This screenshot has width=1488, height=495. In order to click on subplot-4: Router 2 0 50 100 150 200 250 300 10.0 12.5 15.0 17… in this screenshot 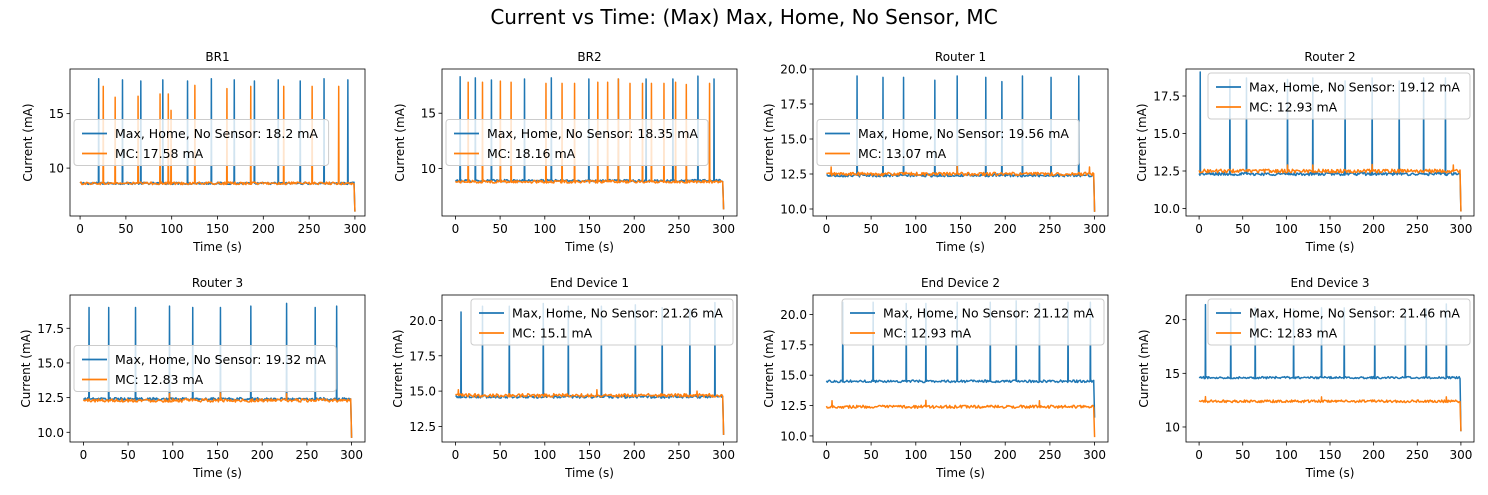, I will do `click(1305, 152)`.